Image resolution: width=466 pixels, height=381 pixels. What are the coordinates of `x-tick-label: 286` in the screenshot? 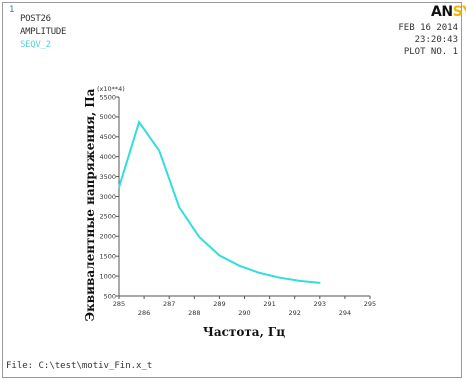 It's located at (144, 313).